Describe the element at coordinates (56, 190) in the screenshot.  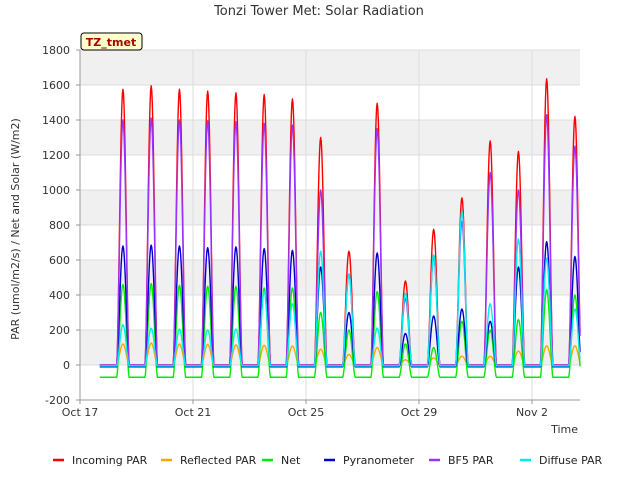
I see `y-tick-label: 1000` at that location.